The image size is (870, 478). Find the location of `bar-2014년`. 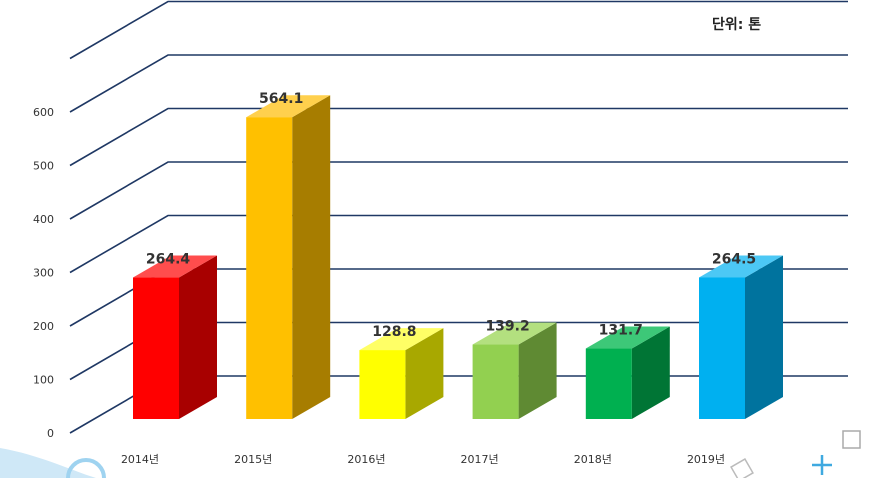

bar-2014년 is located at coordinates (175, 337).